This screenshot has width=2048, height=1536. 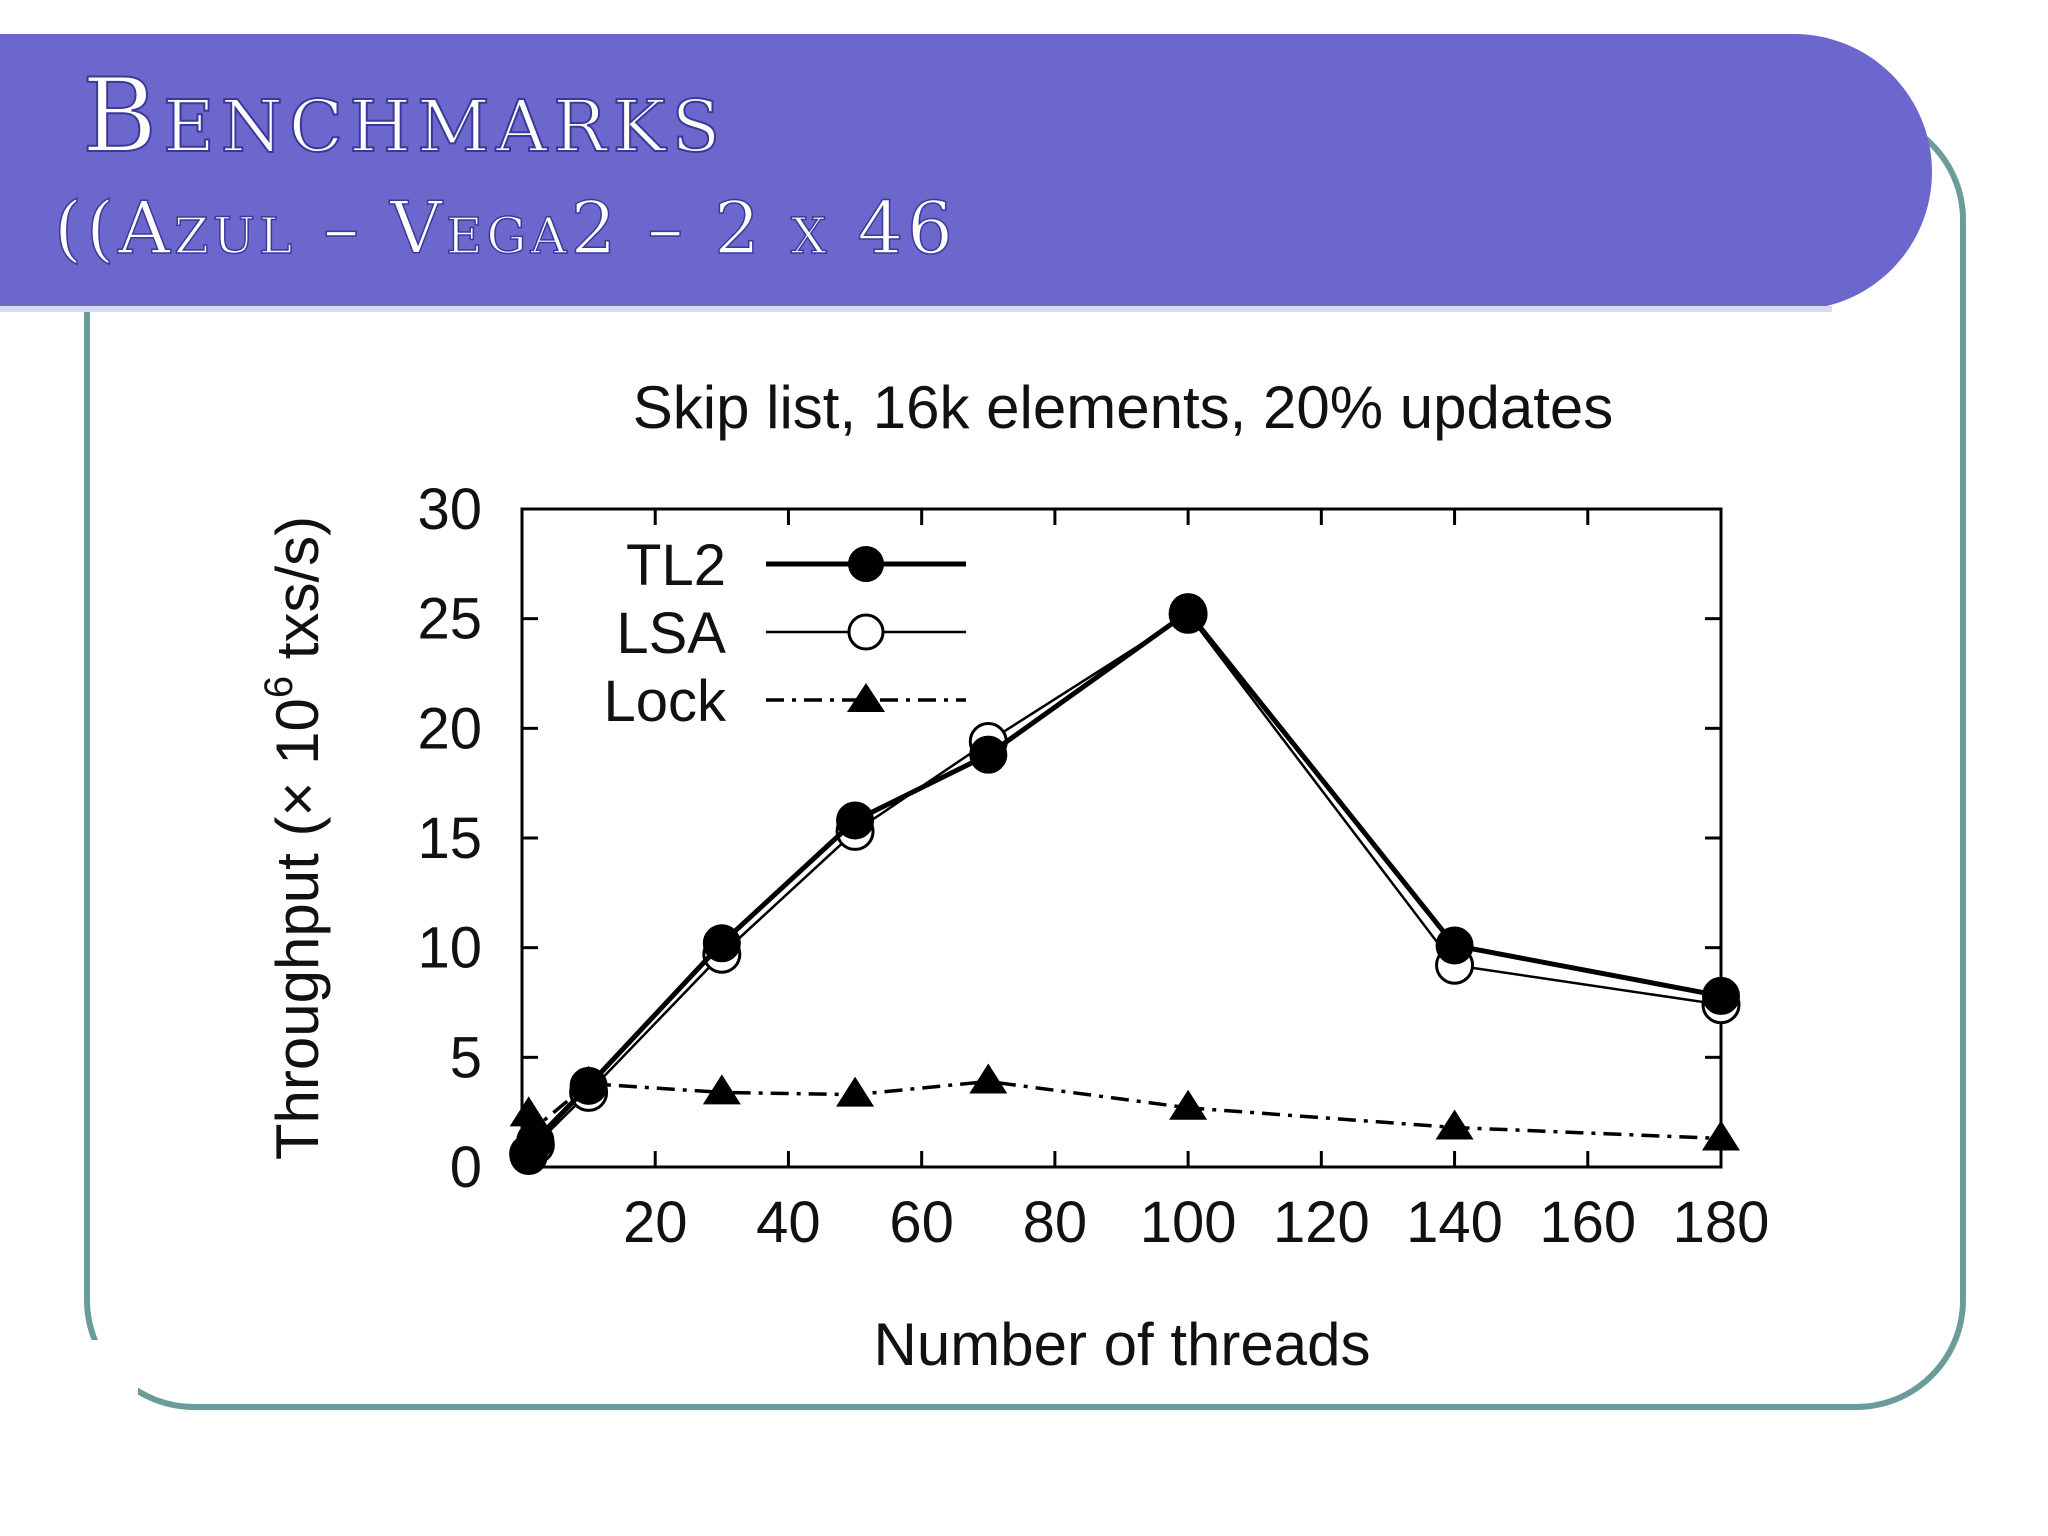 I want to click on legend-marker-tl2, so click(x=866, y=564).